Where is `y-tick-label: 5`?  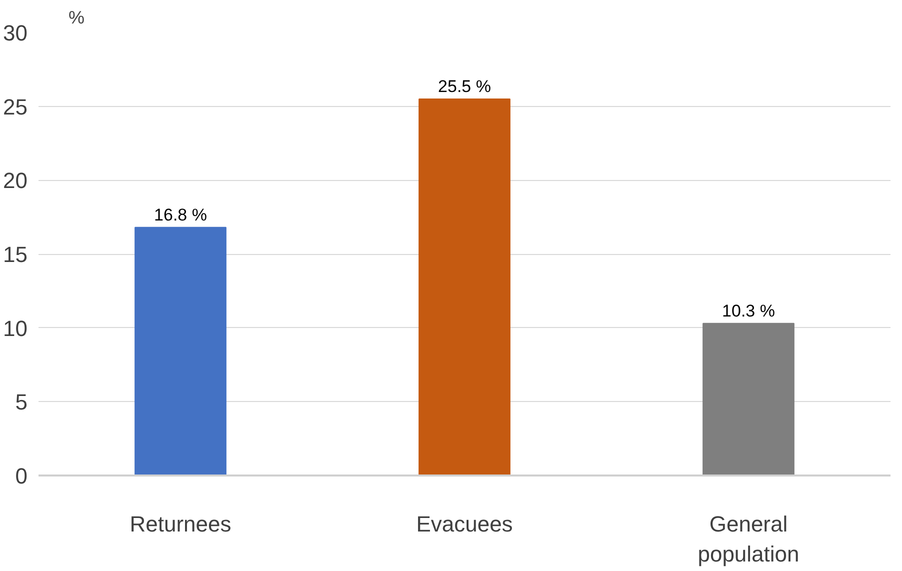 y-tick-label: 5 is located at coordinates (21, 402).